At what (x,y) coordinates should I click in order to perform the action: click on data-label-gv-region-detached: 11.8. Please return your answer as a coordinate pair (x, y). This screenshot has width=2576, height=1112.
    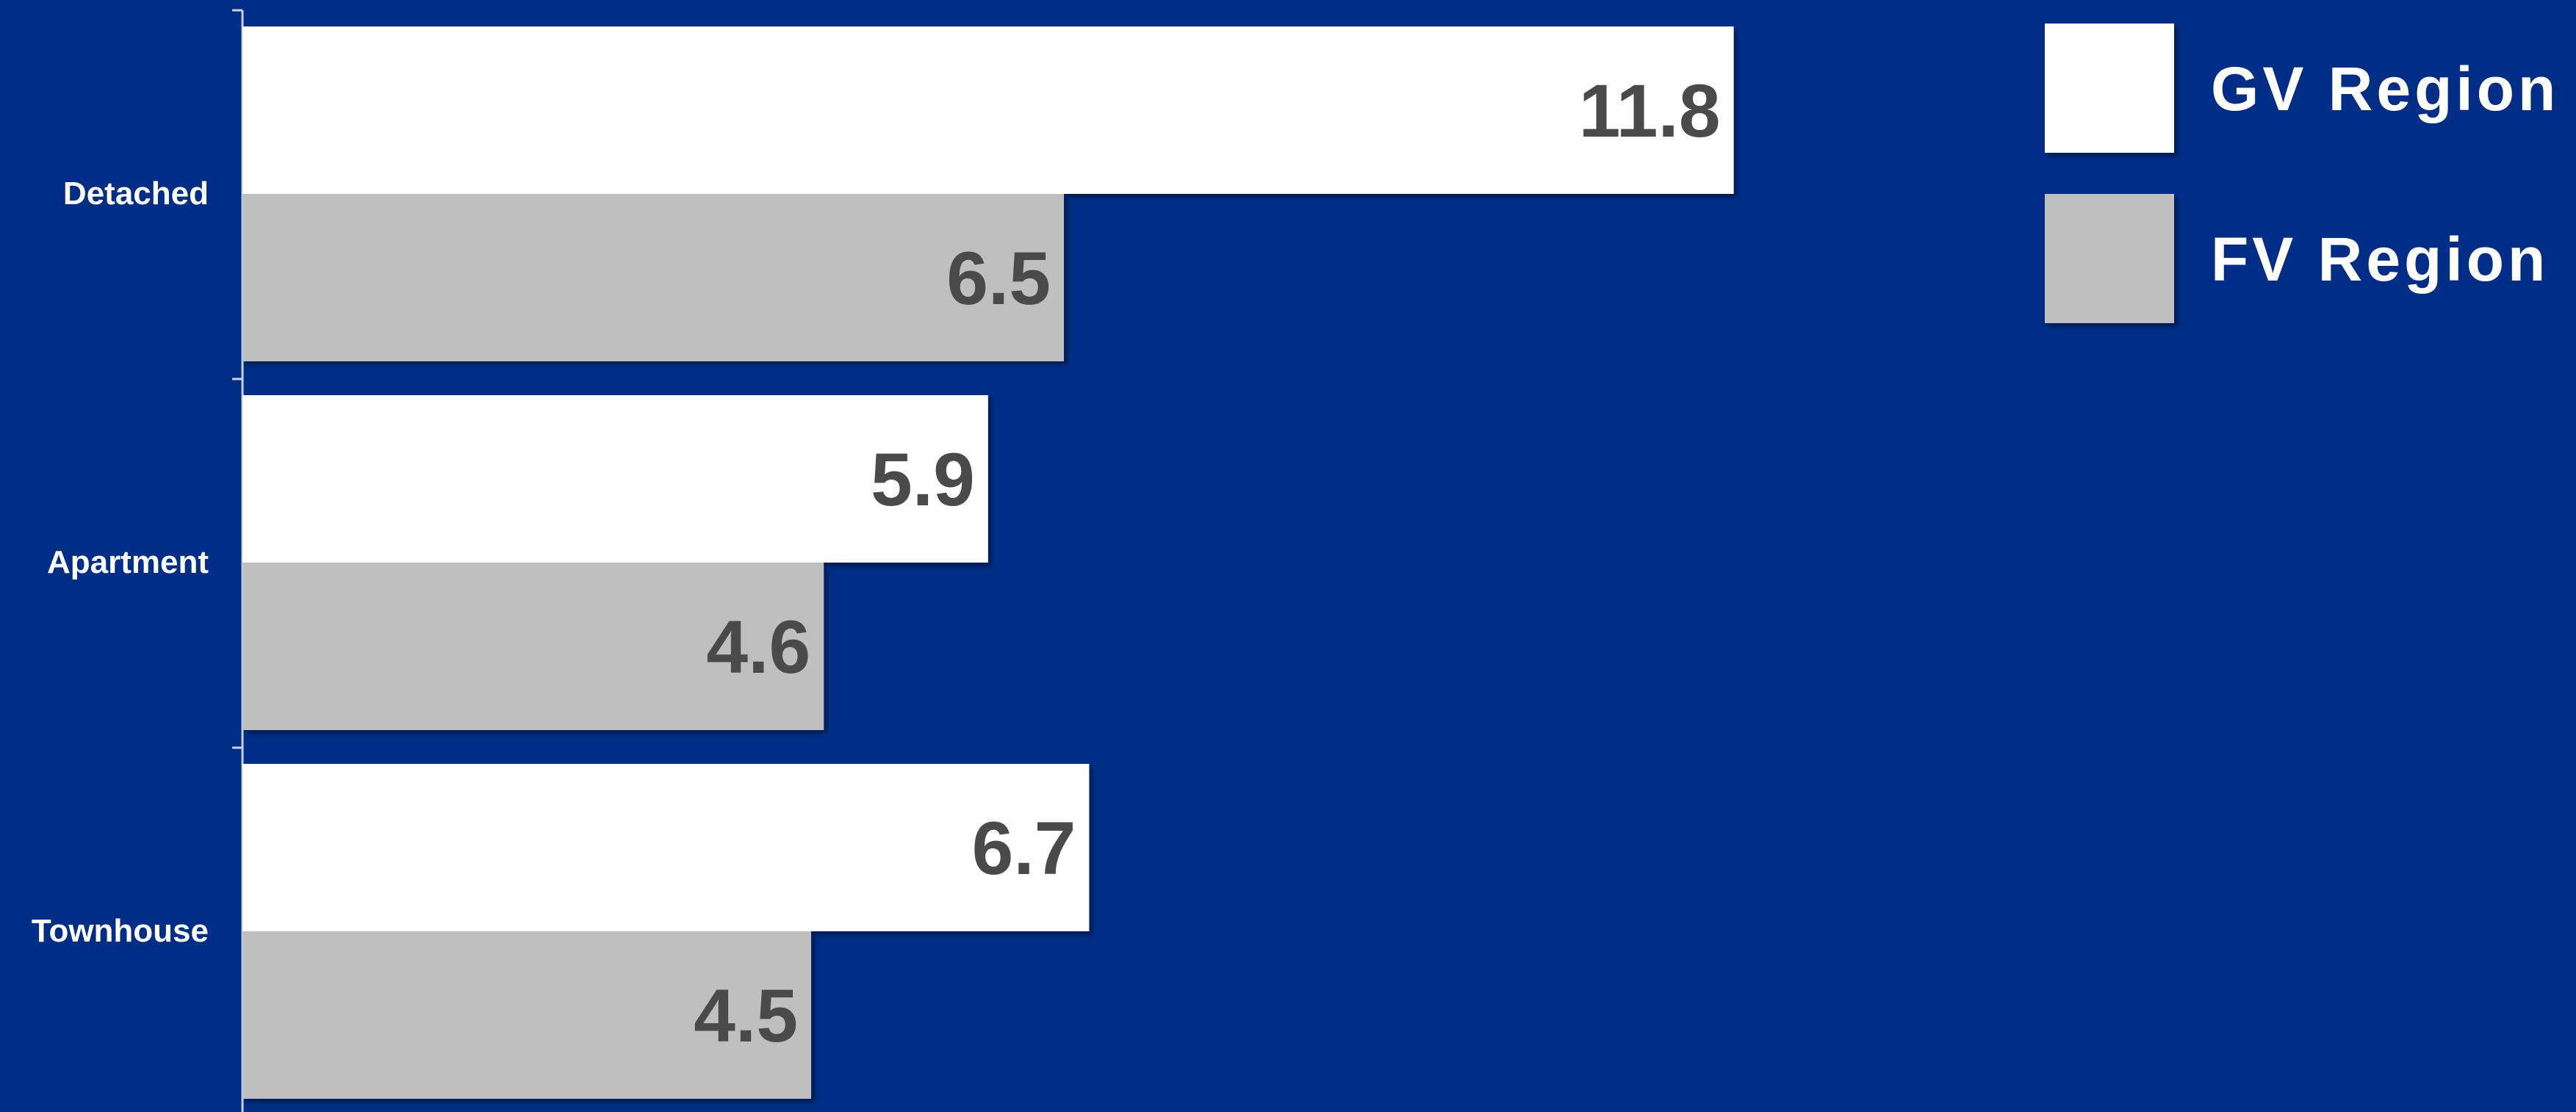
    Looking at the image, I should click on (1650, 111).